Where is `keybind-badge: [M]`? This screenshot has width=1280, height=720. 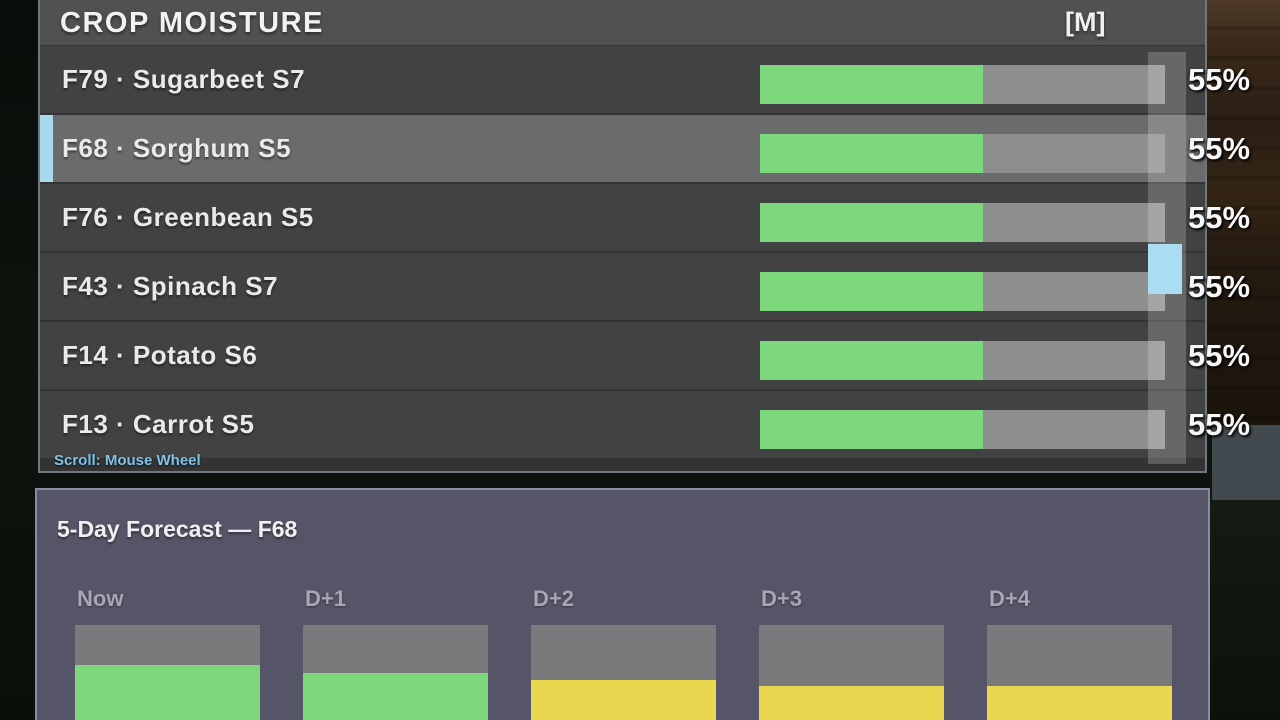
keybind-badge: [M] is located at coordinates (1085, 22).